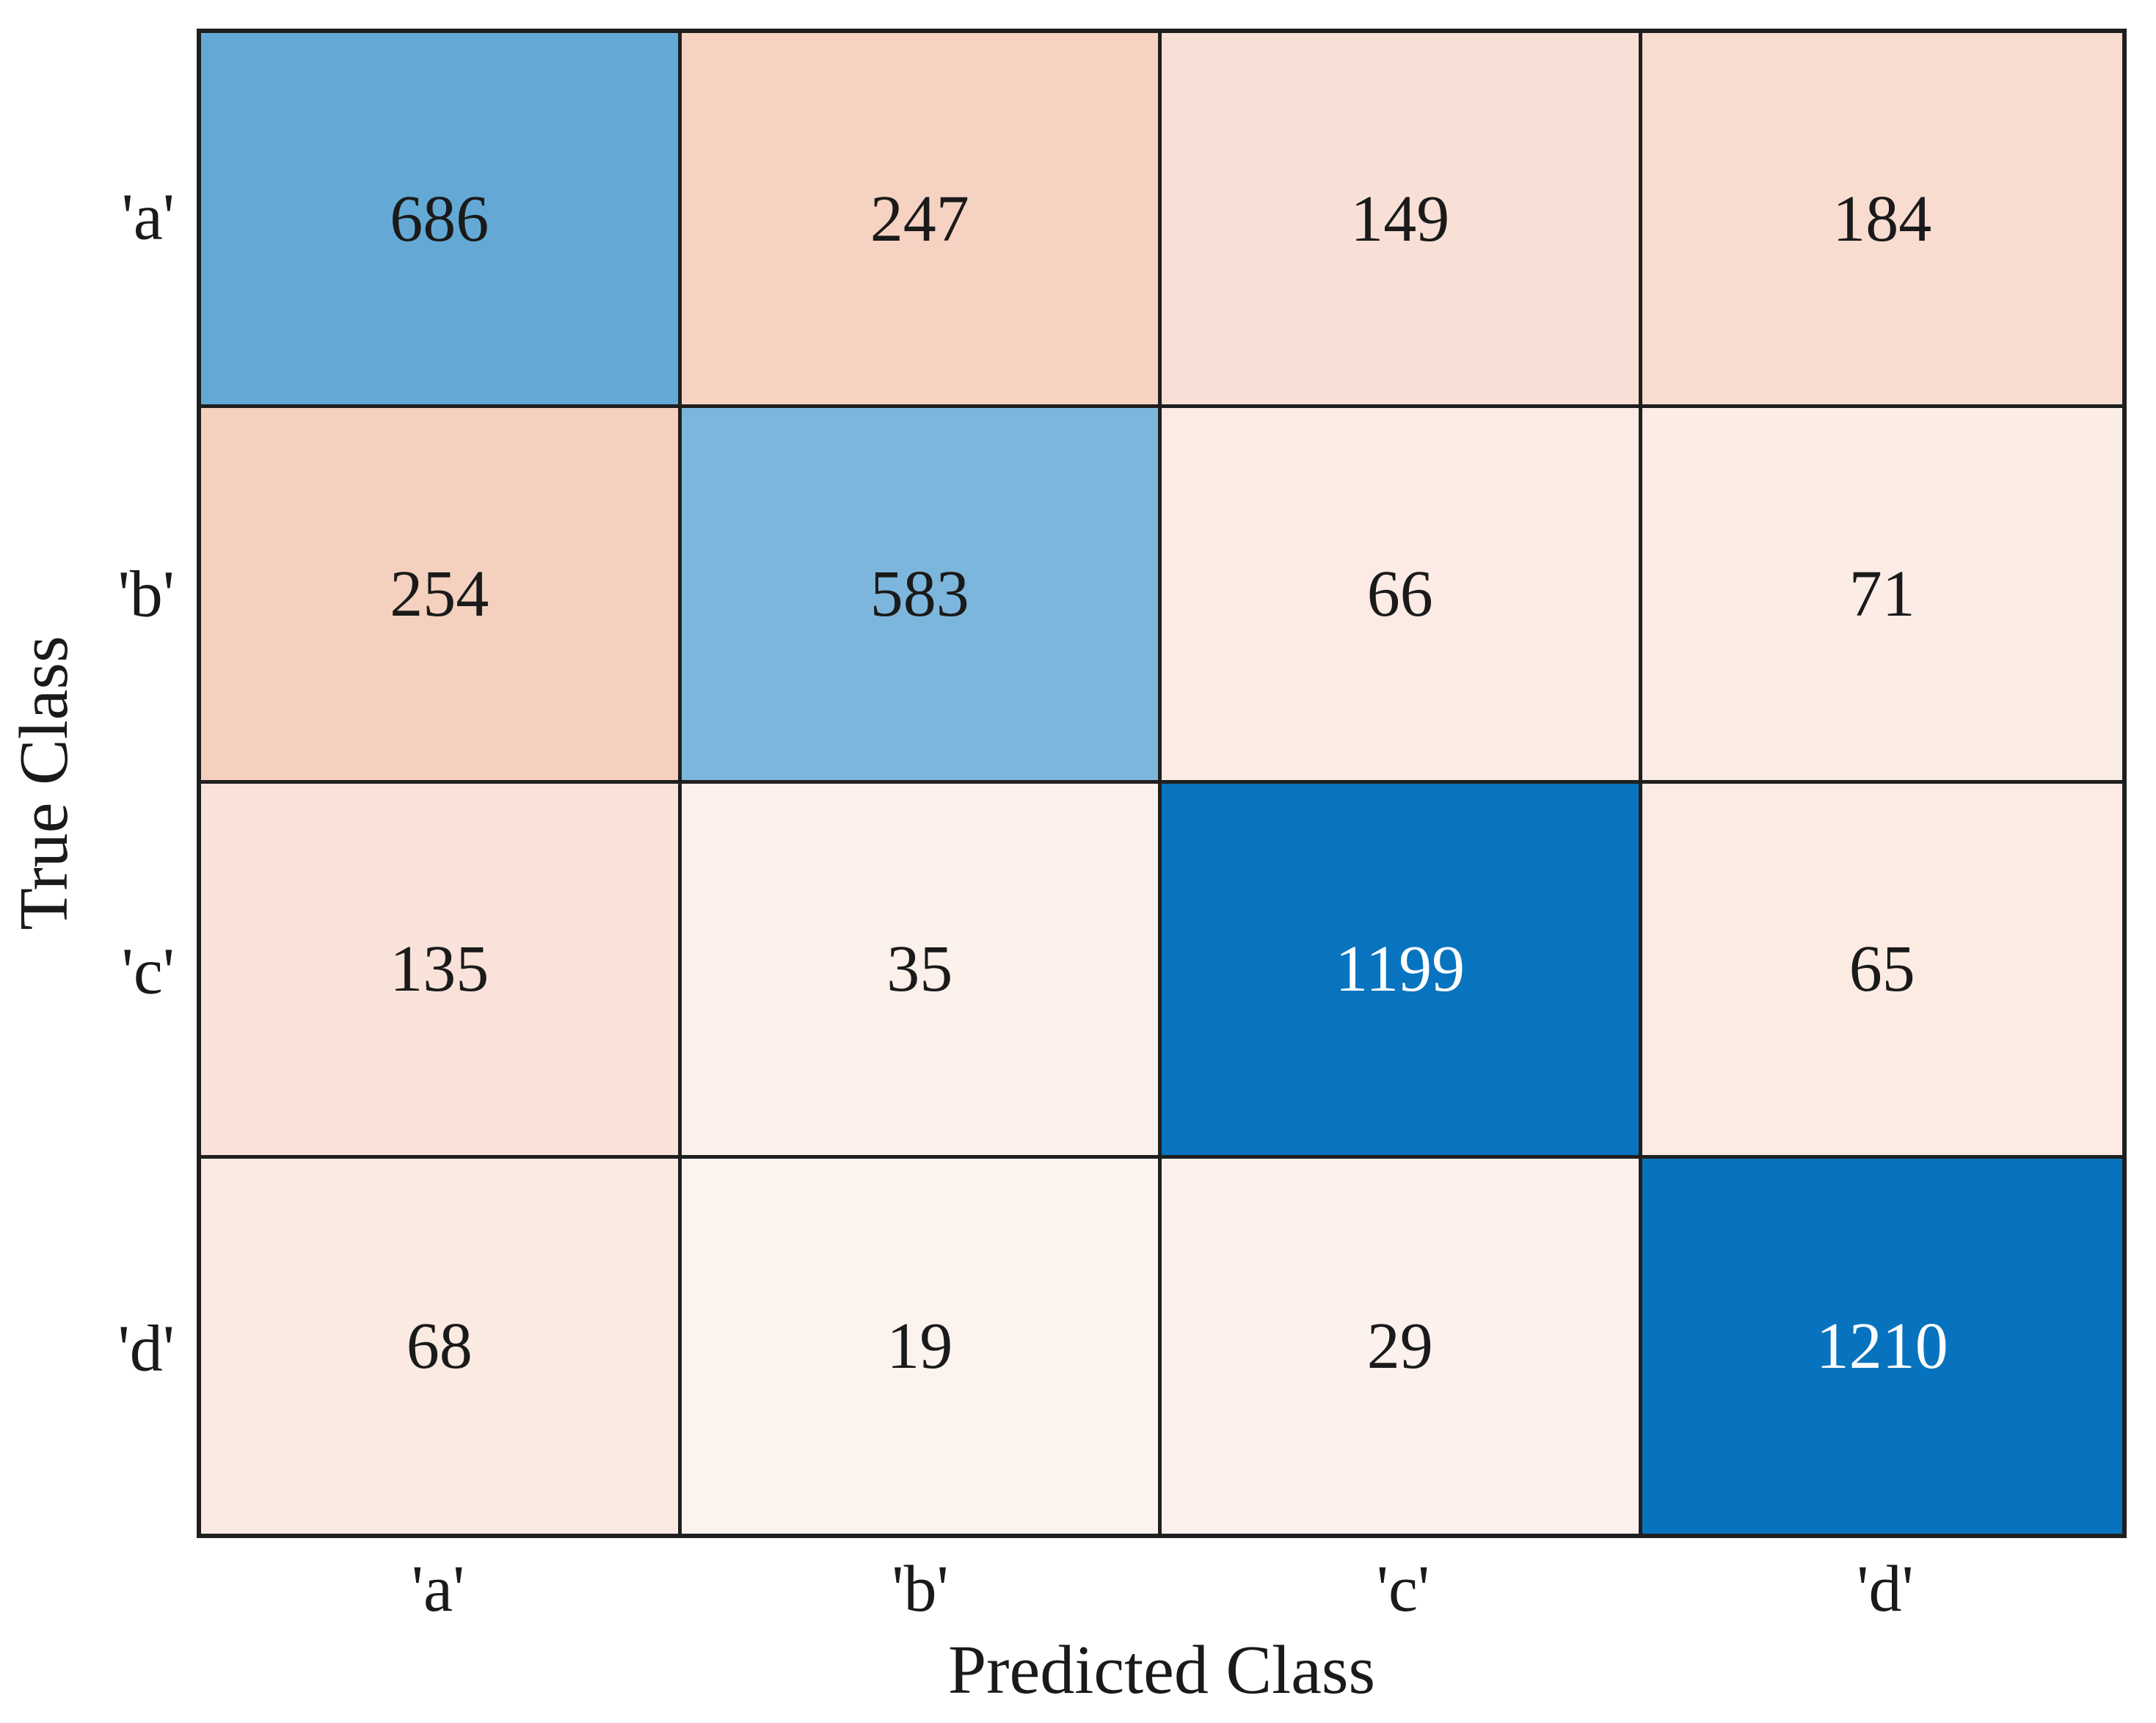  I want to click on matrix-cell-true-a-pred-a: 686, so click(441, 221).